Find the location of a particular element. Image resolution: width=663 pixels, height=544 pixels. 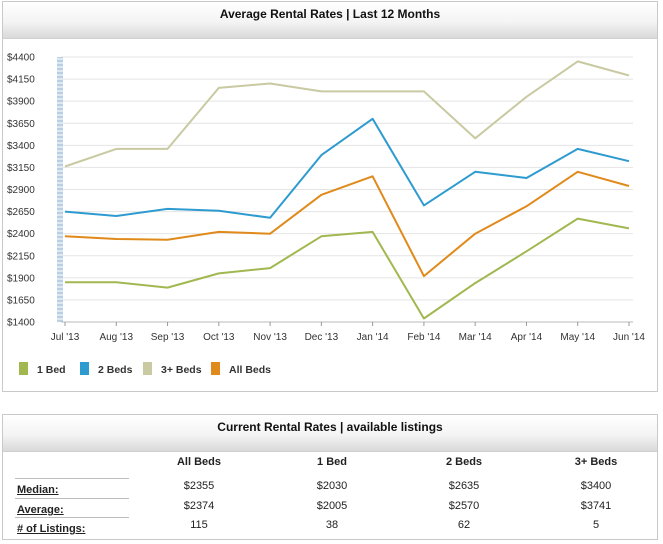

x-tick-label: Jun '14 is located at coordinates (629, 337).